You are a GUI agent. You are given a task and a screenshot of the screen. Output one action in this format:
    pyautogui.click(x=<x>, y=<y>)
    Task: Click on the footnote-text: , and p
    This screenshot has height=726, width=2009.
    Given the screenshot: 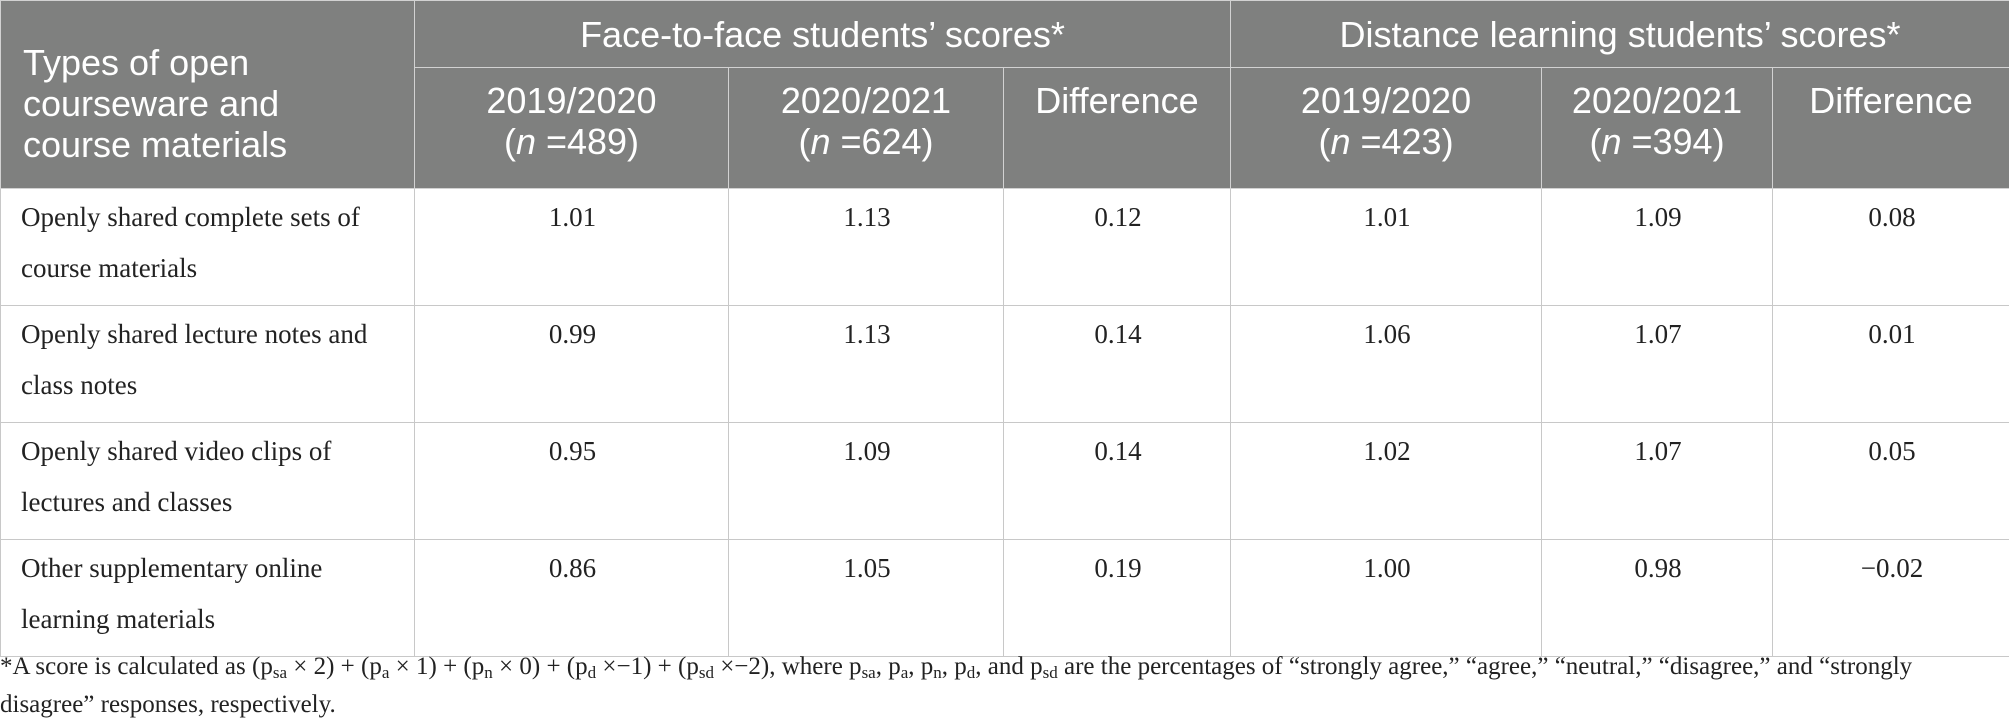 What is the action you would take?
    pyautogui.click(x=1009, y=666)
    